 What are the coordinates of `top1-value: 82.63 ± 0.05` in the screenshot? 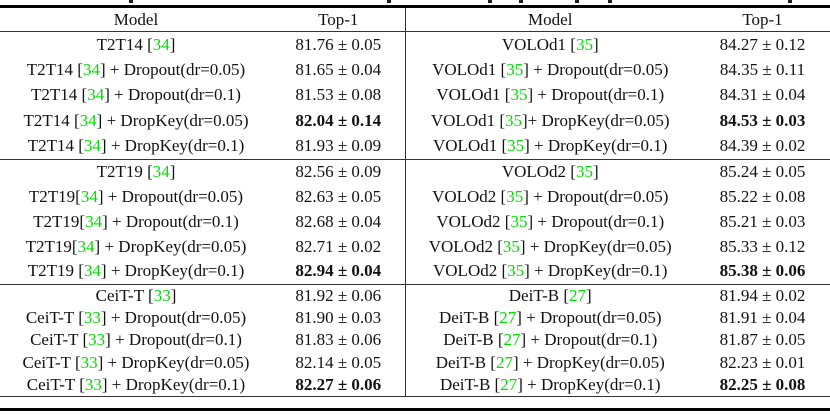 It's located at (338, 196).